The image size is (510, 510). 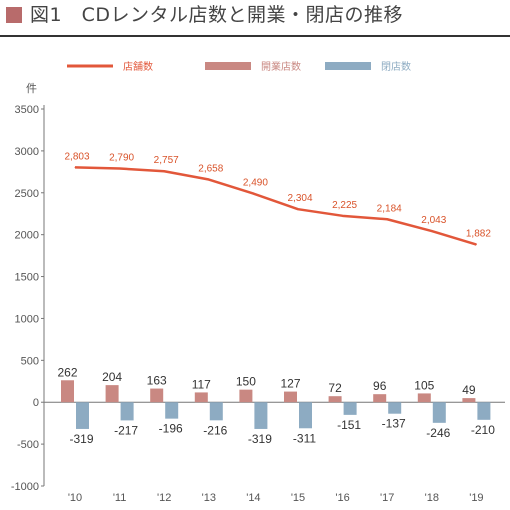 What do you see at coordinates (253, 498) in the screenshot?
I see `x-tick-label: '14` at bounding box center [253, 498].